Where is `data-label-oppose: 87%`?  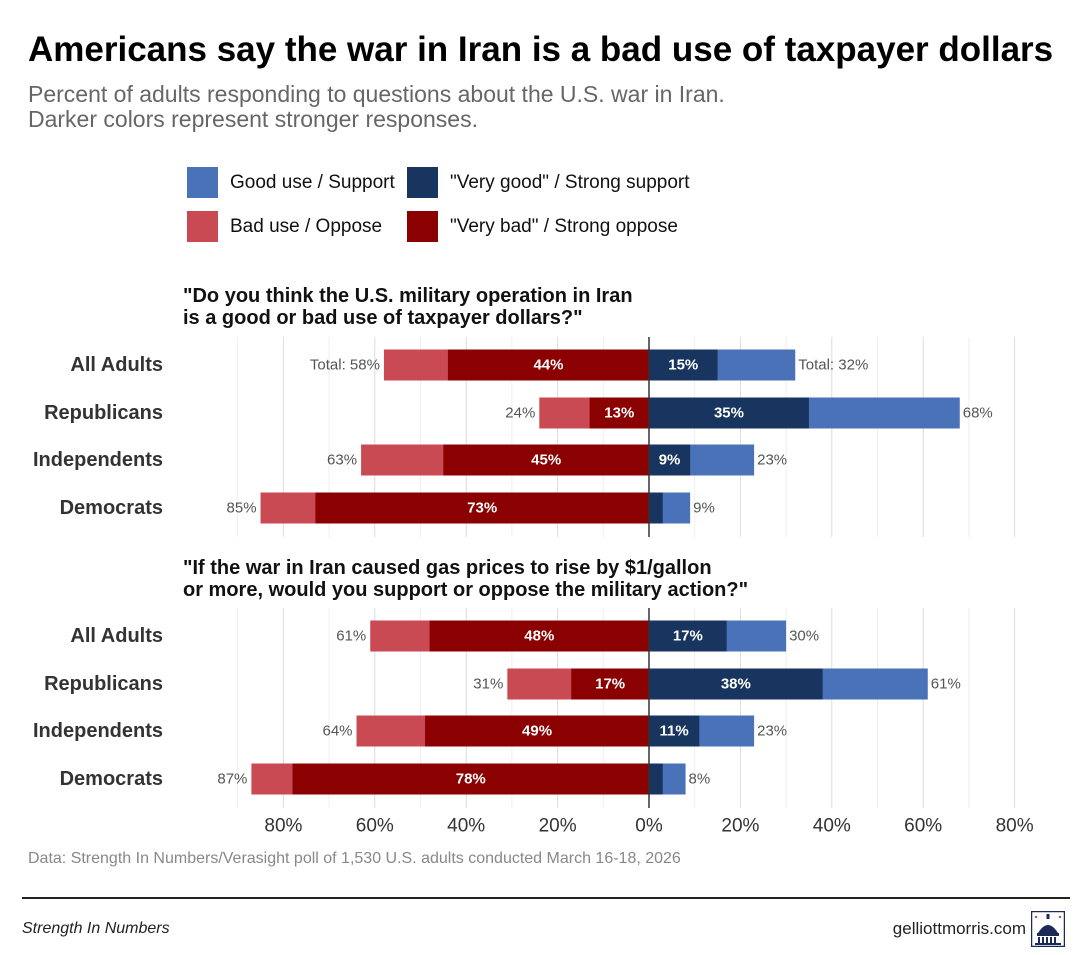
data-label-oppose: 87% is located at coordinates (232, 779).